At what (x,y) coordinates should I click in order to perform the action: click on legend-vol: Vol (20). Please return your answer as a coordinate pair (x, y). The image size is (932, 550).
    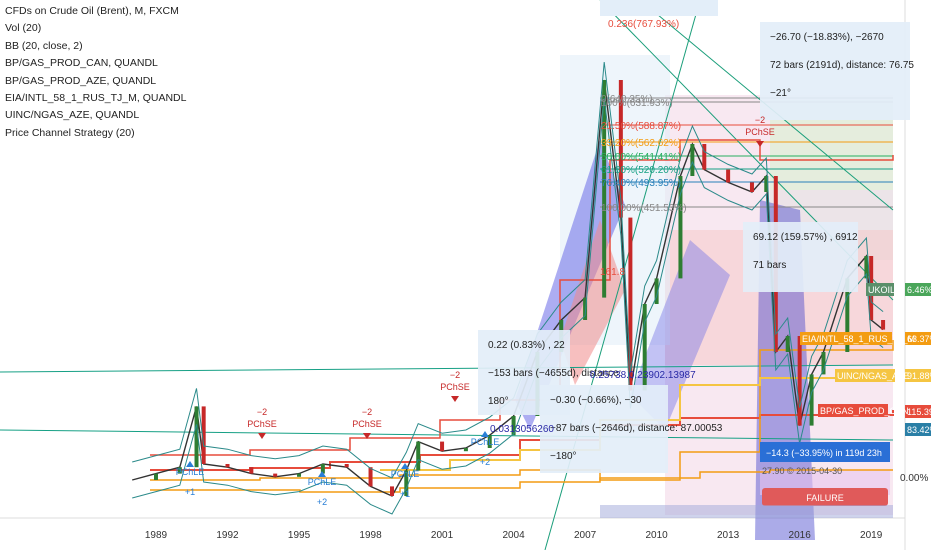
    Looking at the image, I should click on (23, 28).